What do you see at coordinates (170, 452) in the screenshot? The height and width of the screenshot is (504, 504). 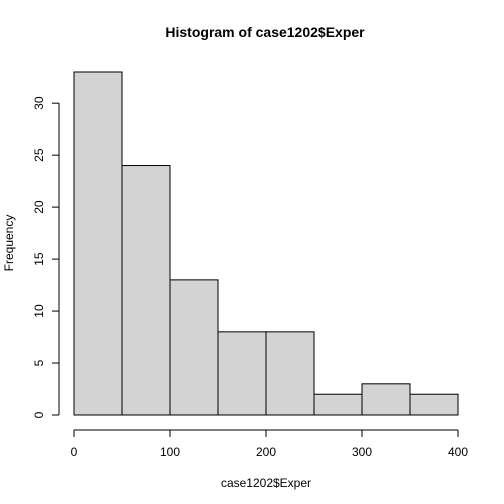 I see `x-tick-label: 100` at bounding box center [170, 452].